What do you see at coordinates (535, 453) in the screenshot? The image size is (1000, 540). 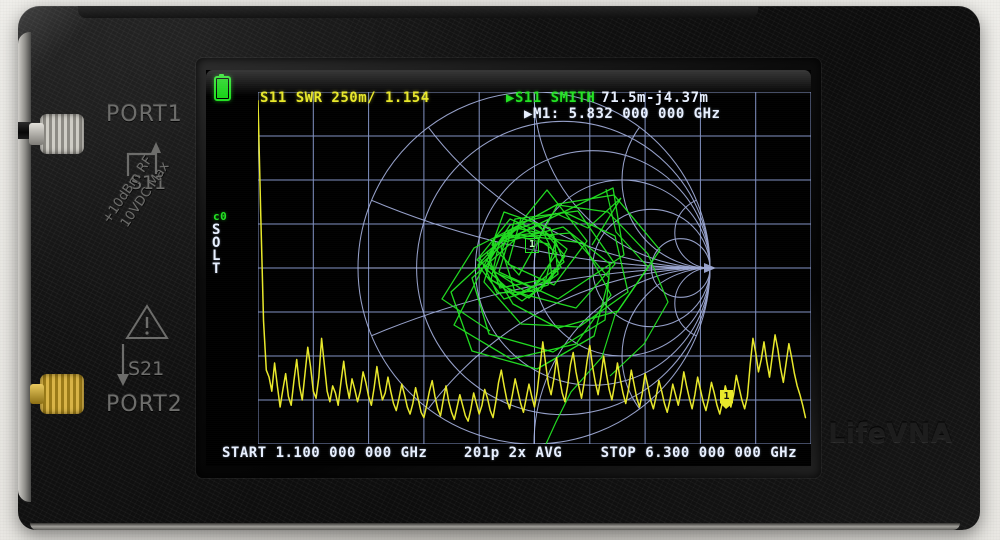 I see `averaging-label: 2x AVG` at bounding box center [535, 453].